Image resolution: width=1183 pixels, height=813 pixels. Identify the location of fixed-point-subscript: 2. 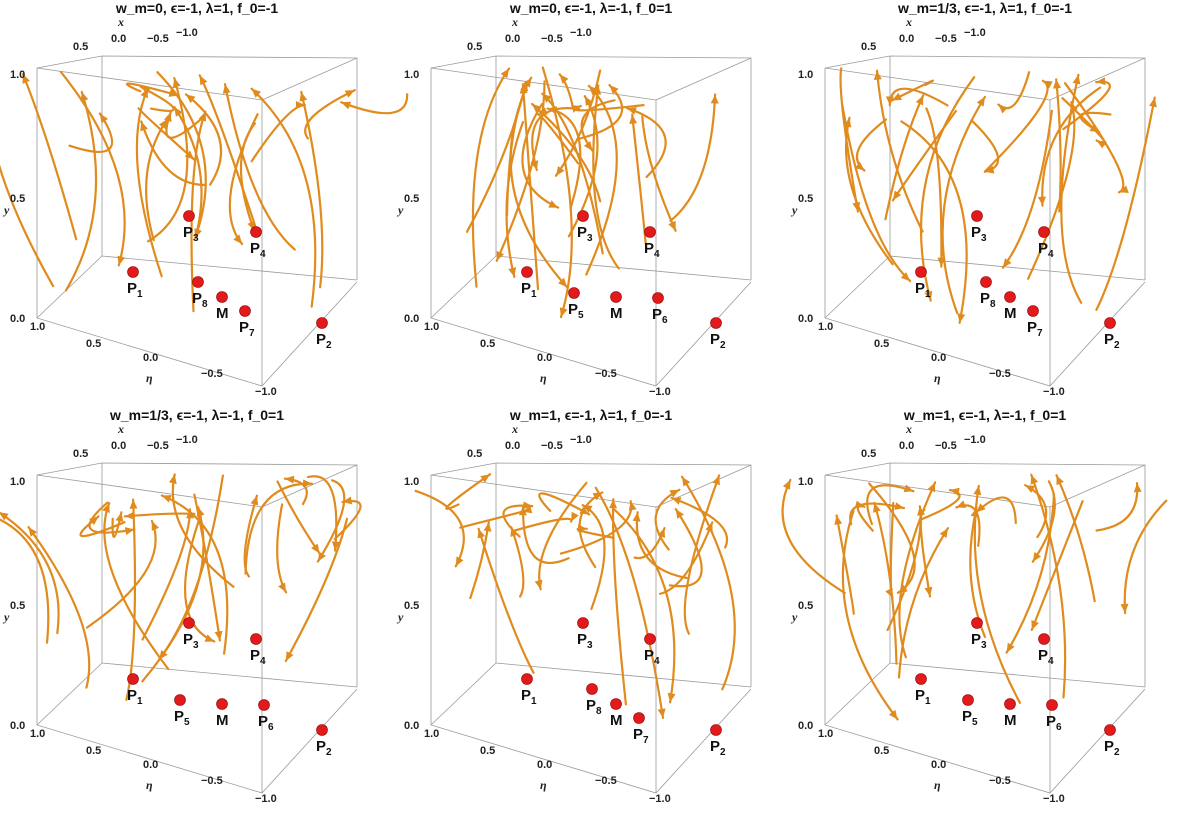
(329, 752).